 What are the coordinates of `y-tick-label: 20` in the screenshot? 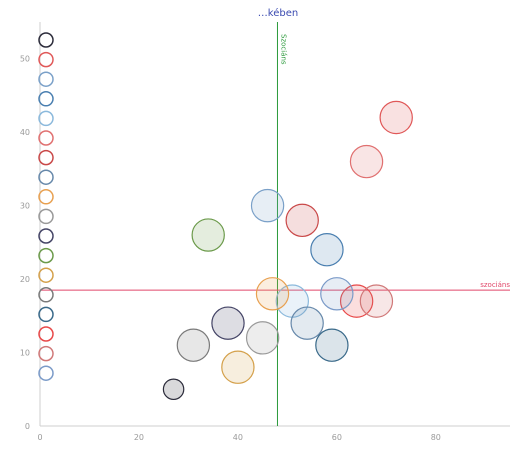 It's located at (25, 279).